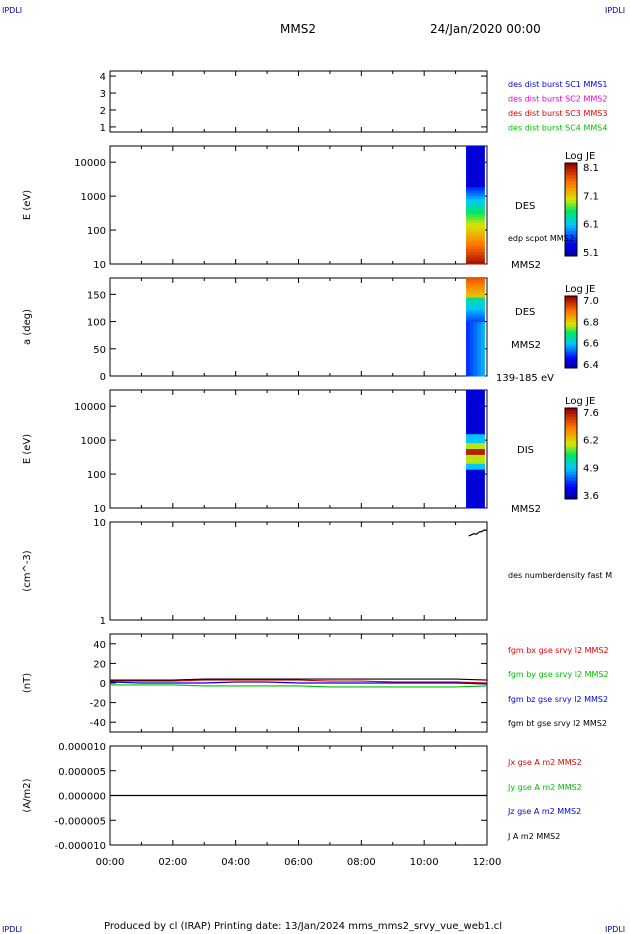 This screenshot has width=630, height=934. What do you see at coordinates (591, 496) in the screenshot?
I see `colorbar-tick-label: 3.6` at bounding box center [591, 496].